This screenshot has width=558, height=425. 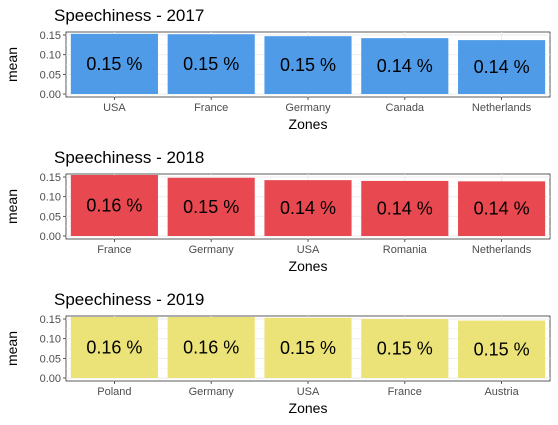 What do you see at coordinates (129, 157) in the screenshot?
I see `chart-title: Speechiness - 2018` at bounding box center [129, 157].